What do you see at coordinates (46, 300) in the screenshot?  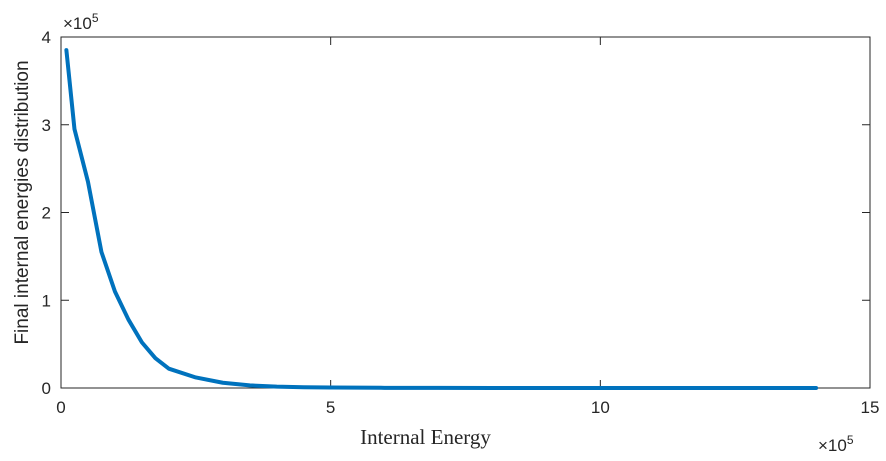 I see `y-tick-label: 1` at bounding box center [46, 300].